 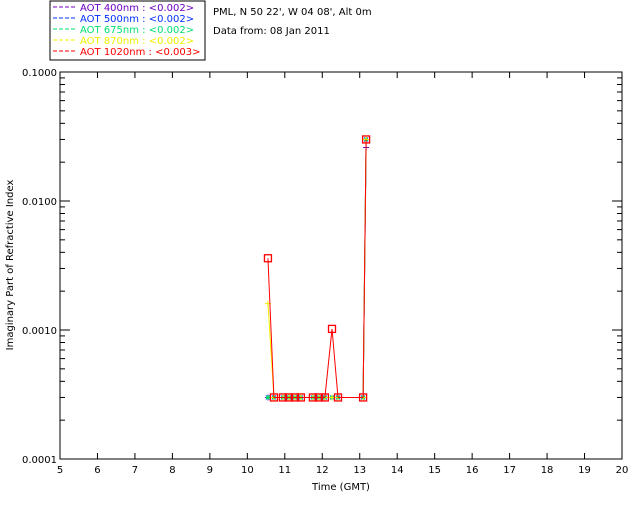 I want to click on x-tick-label: 15, so click(x=434, y=470).